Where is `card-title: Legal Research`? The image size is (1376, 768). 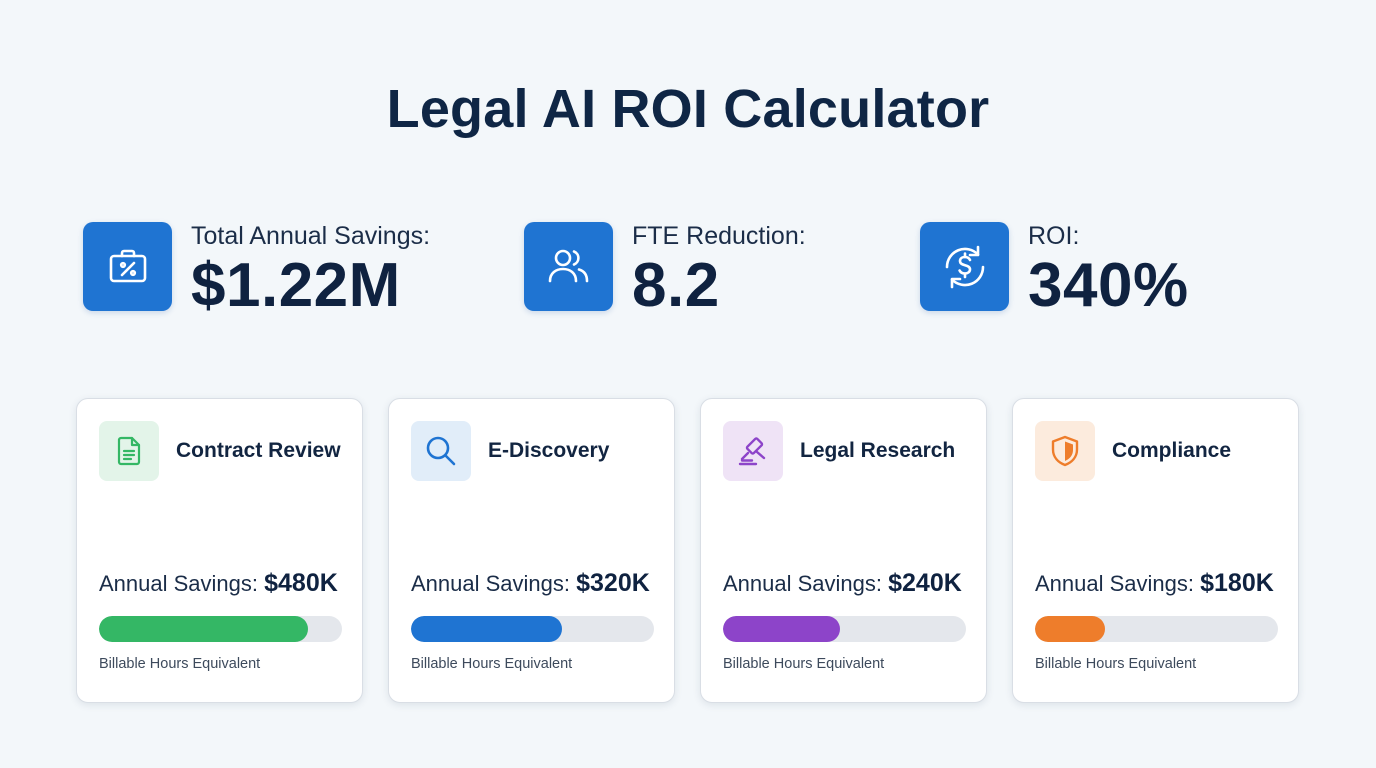
card-title: Legal Research is located at coordinates (878, 450).